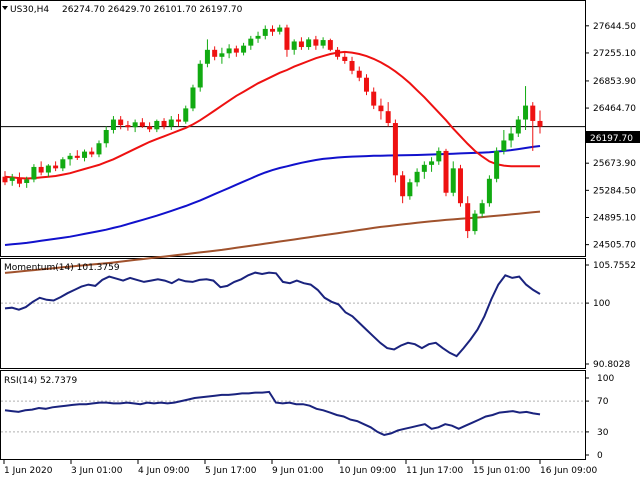 The image size is (640, 480). I want to click on price-tick-label: 27644.50, so click(614, 27).